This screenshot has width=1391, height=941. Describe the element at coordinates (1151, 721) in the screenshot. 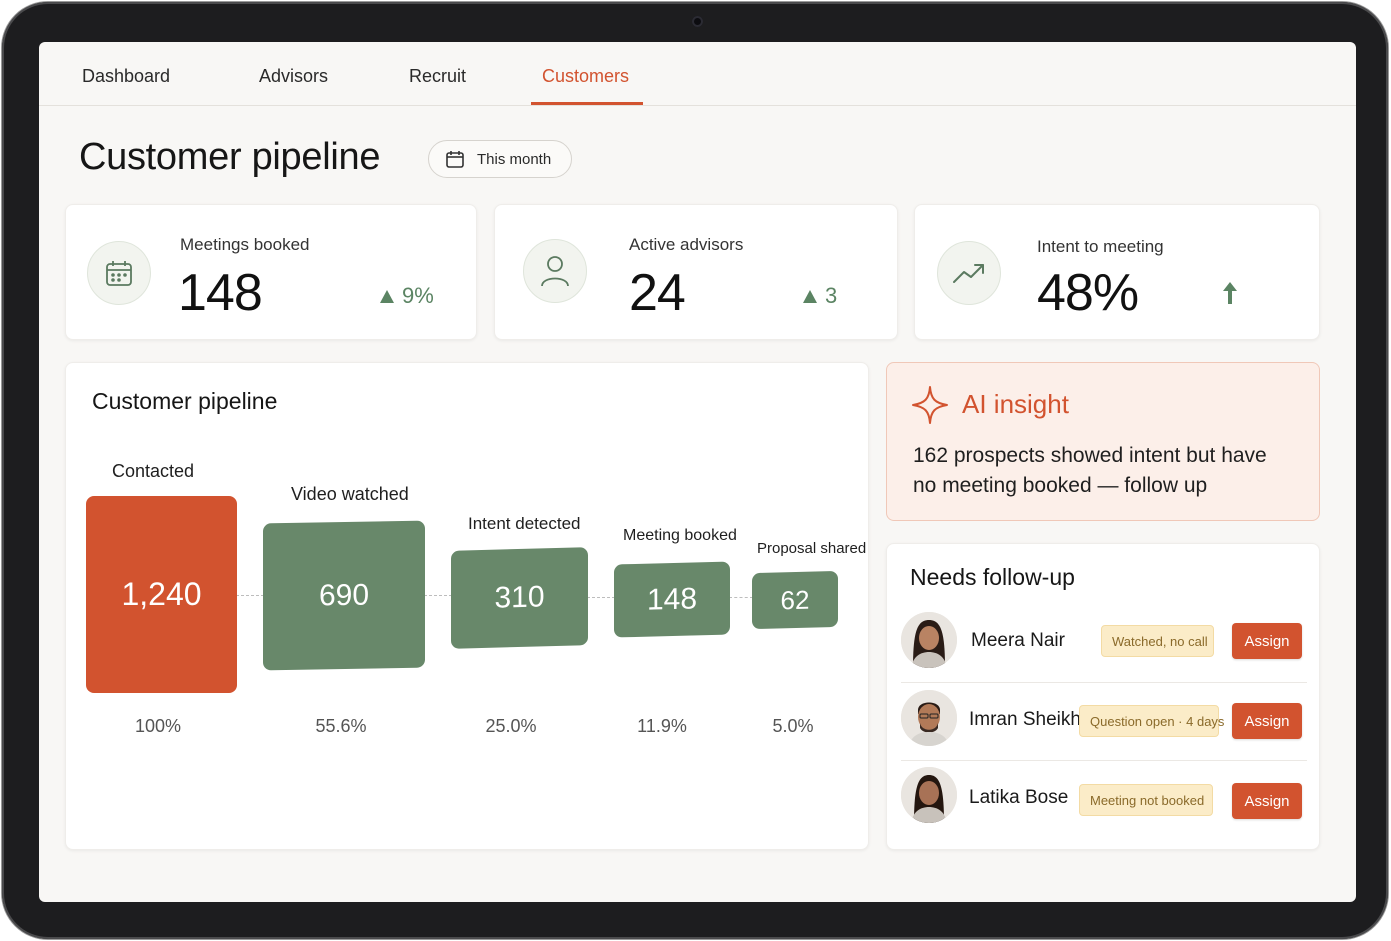

I see `status-badge: Question open · 4 days` at that location.